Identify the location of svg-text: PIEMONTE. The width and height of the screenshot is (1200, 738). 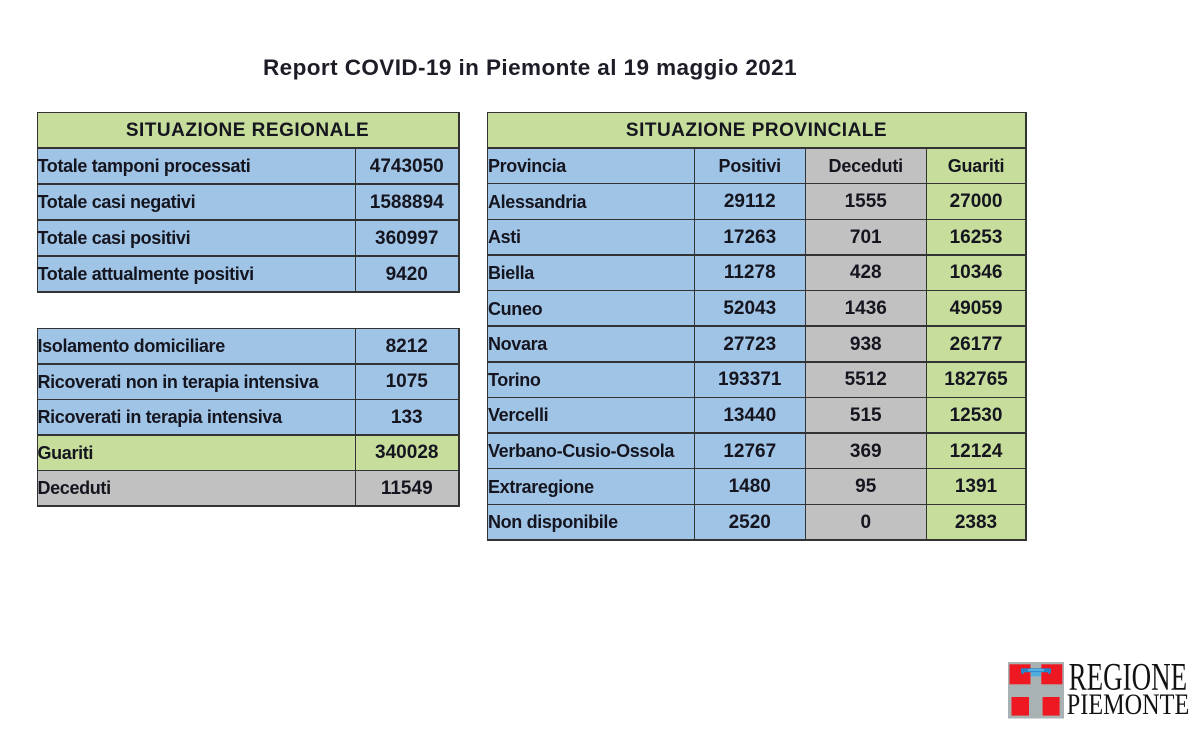
(1128, 705).